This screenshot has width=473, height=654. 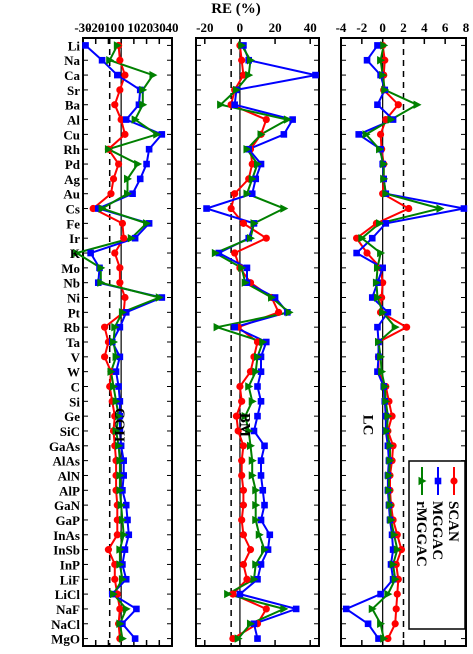 I want to click on x-tick-label: 2, so click(x=403, y=27).